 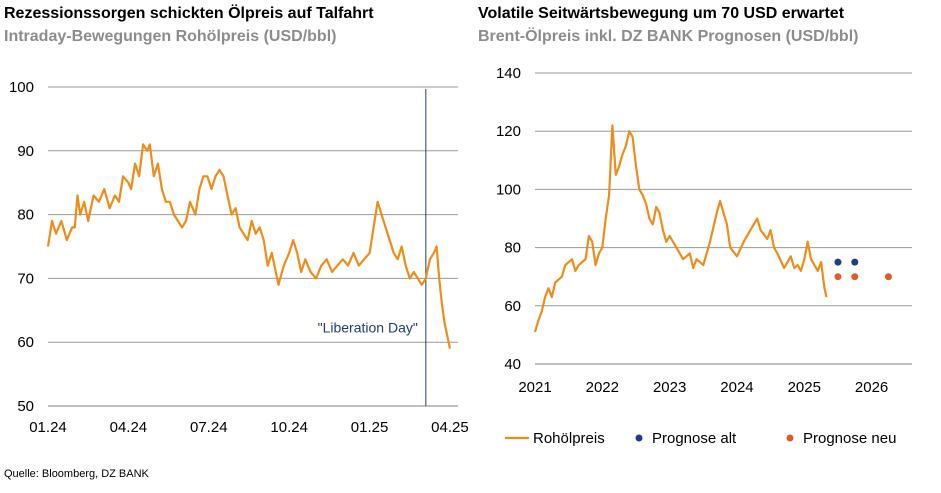 I want to click on y-tick-label: 90, so click(x=25, y=151).